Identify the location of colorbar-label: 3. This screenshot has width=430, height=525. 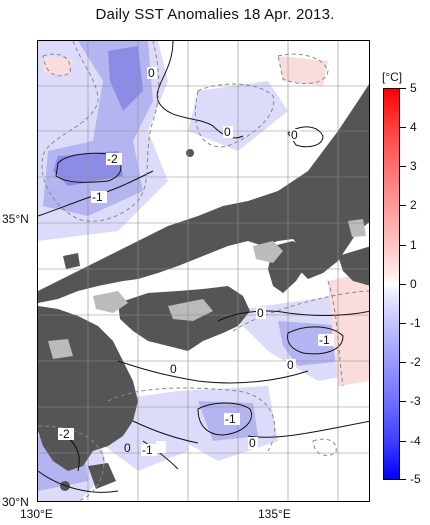
(413, 166).